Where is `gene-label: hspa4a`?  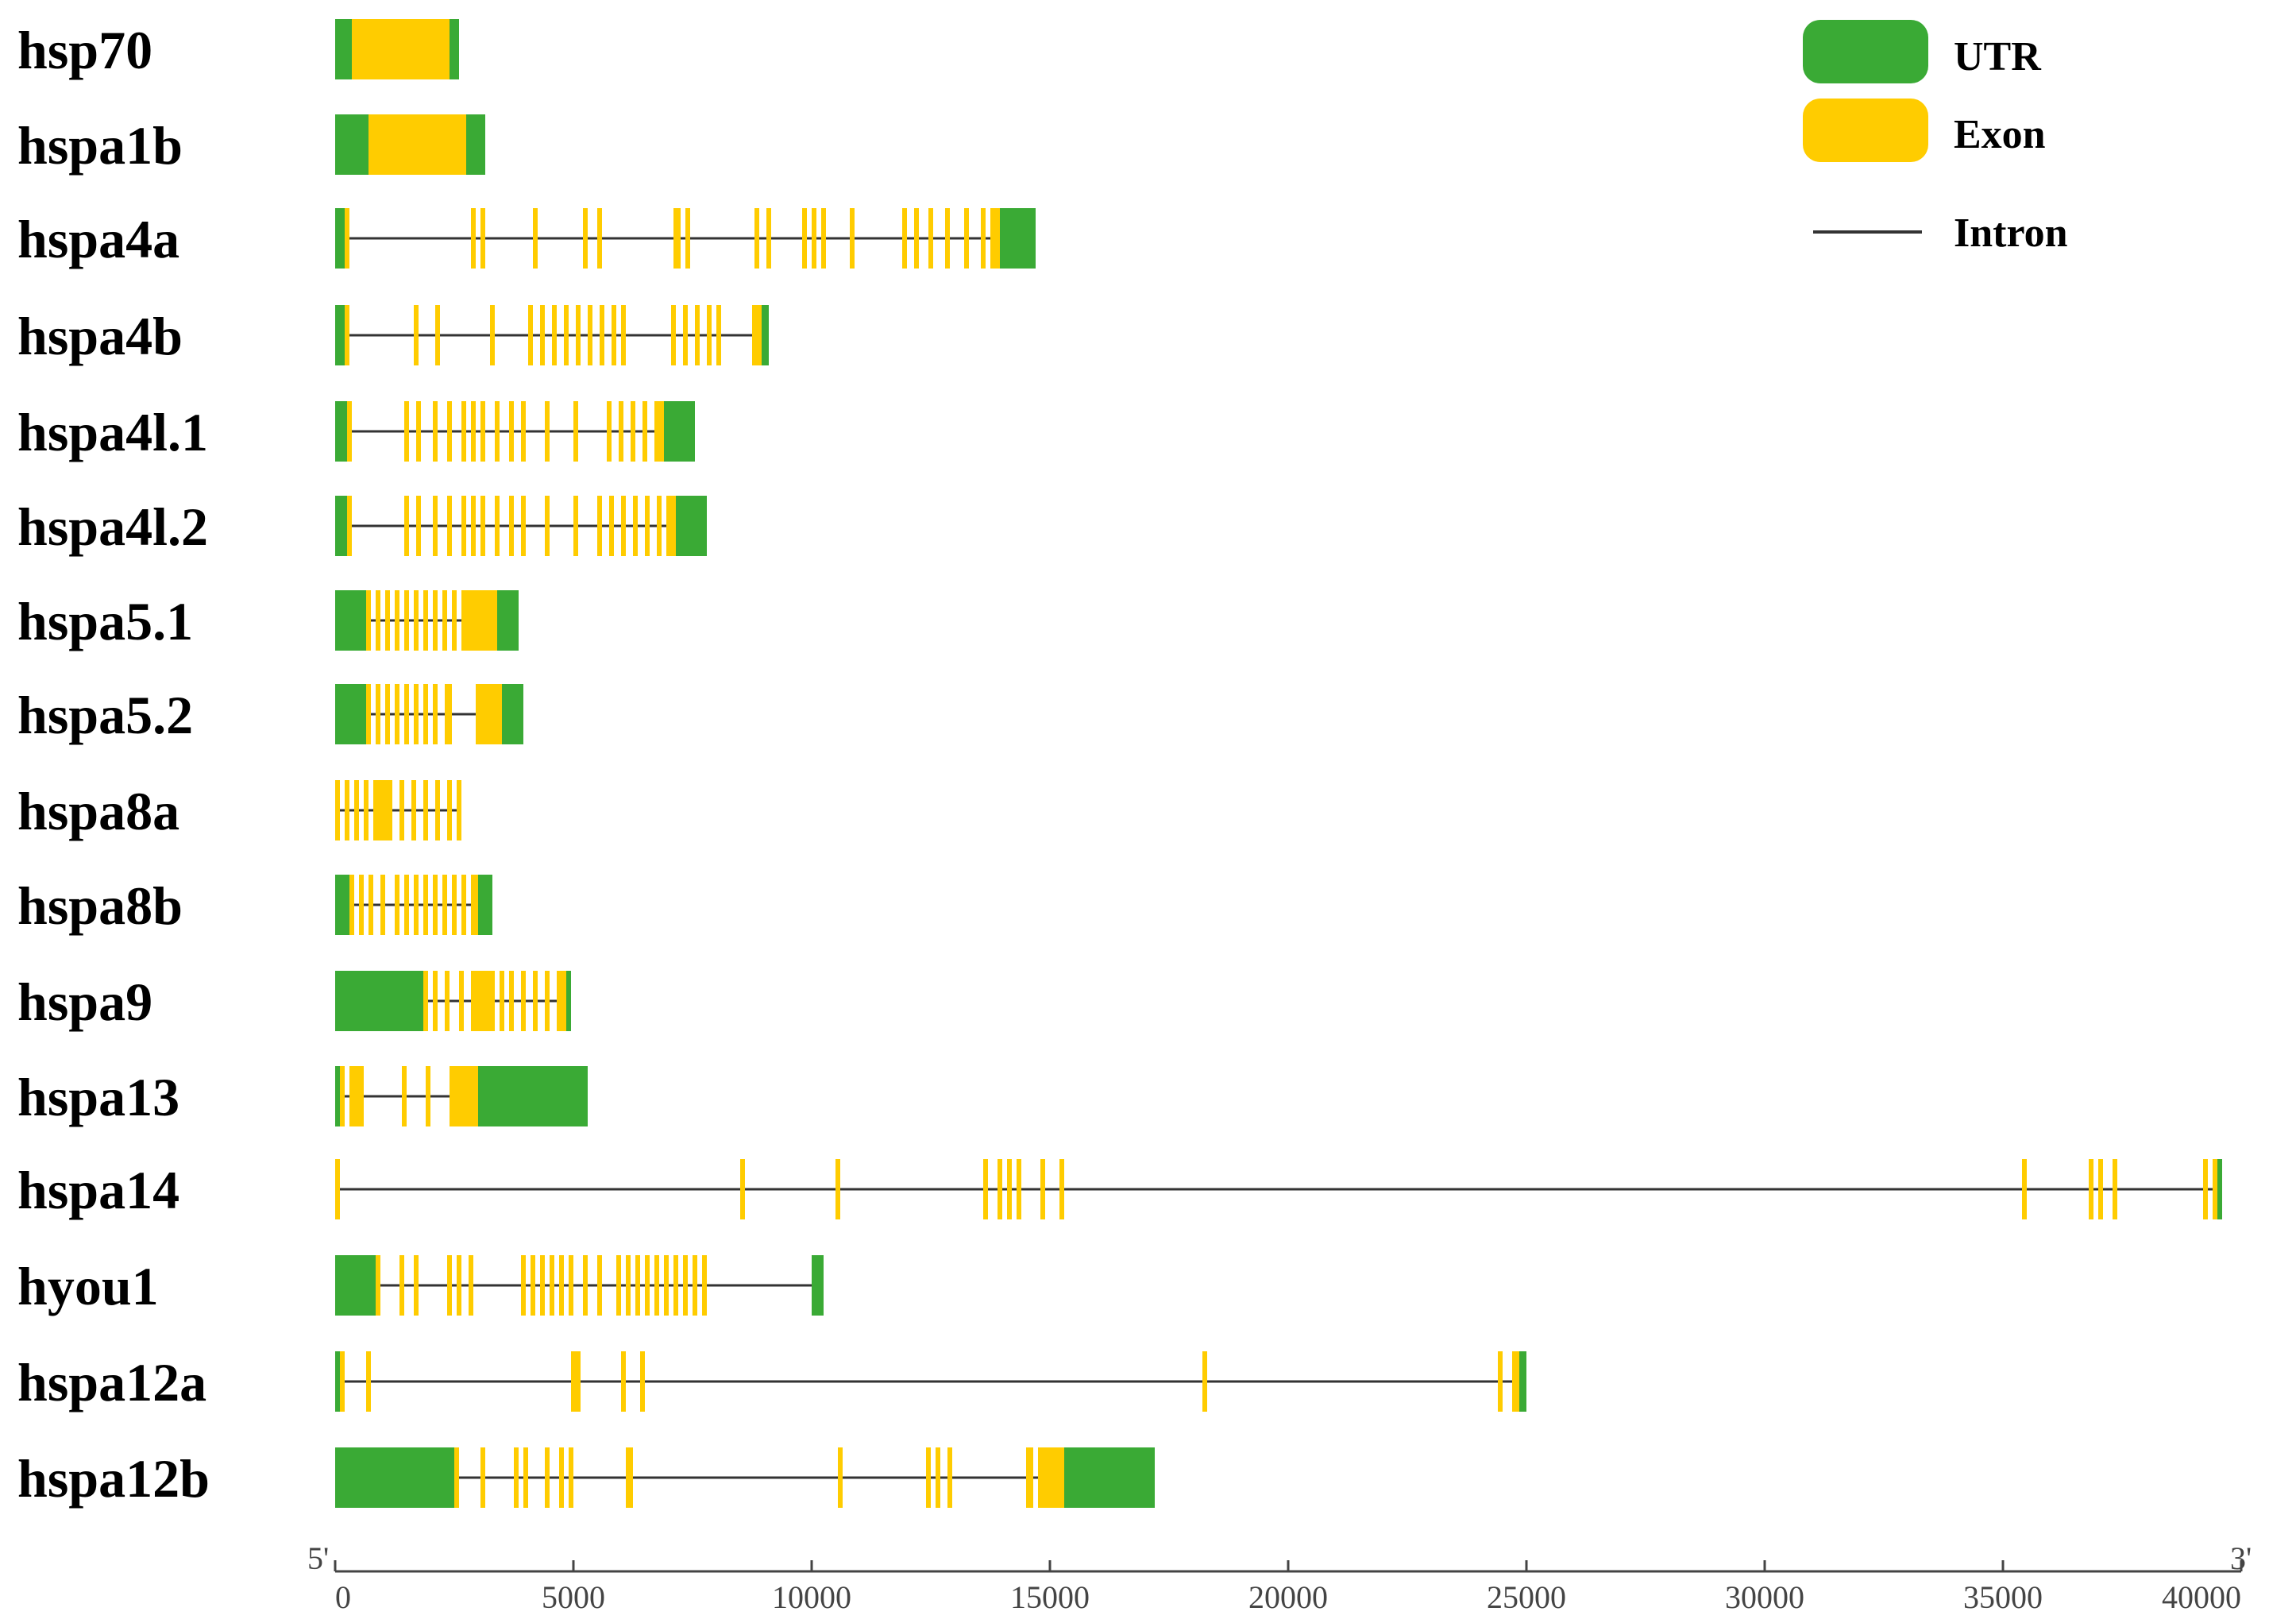
gene-label: hspa4a is located at coordinates (98, 239).